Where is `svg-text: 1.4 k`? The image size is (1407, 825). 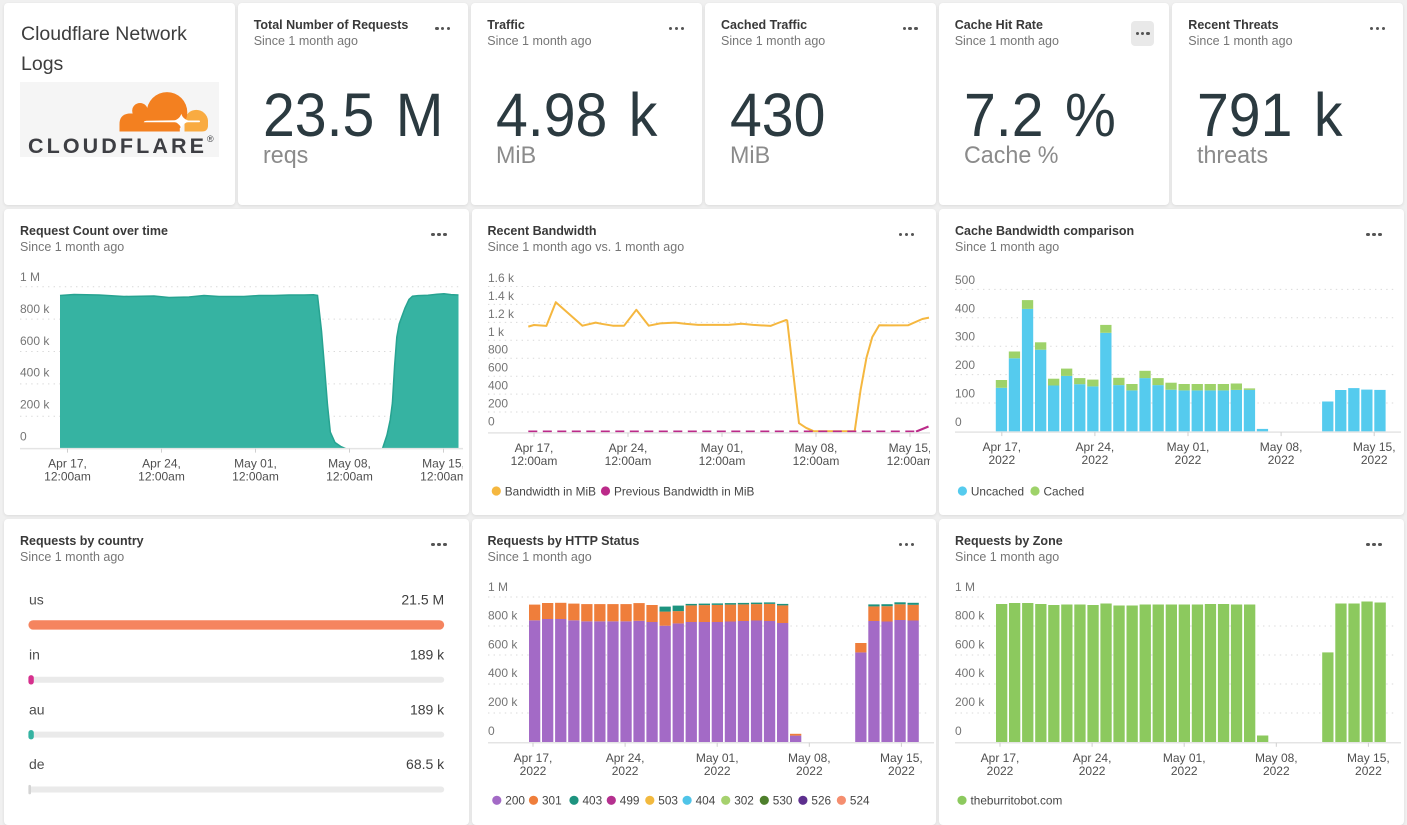 svg-text: 1.4 k is located at coordinates (501, 296).